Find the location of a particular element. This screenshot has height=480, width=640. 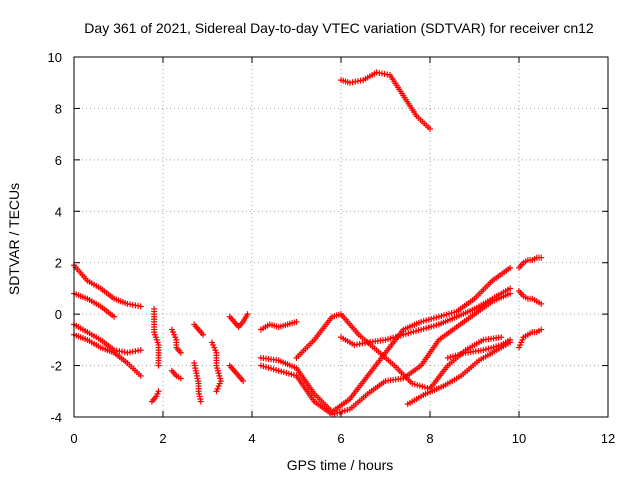

x-tick-label: 8 is located at coordinates (429, 438).